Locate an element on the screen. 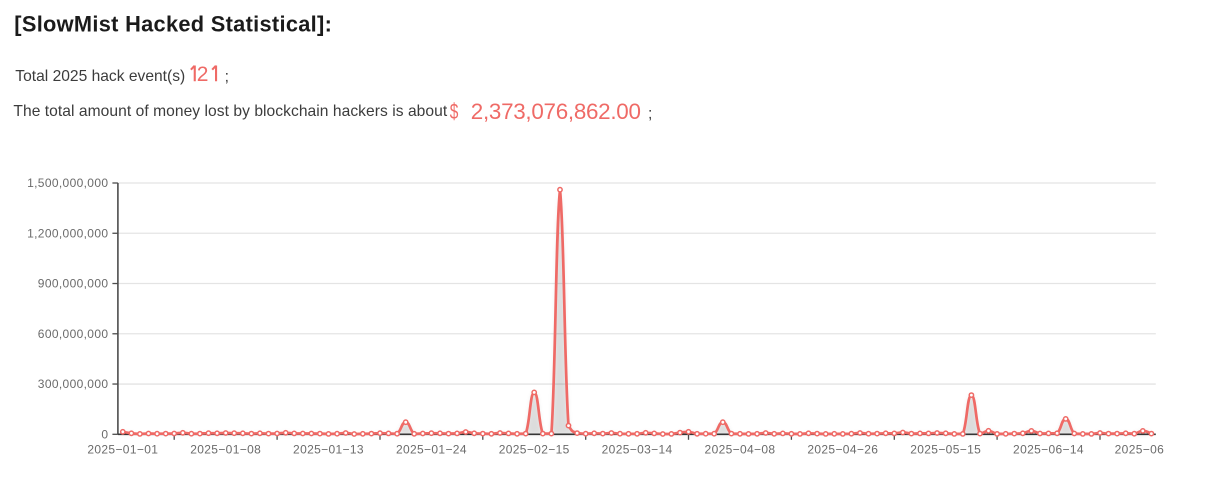  svg-text: 2025−01−13 is located at coordinates (328, 449).